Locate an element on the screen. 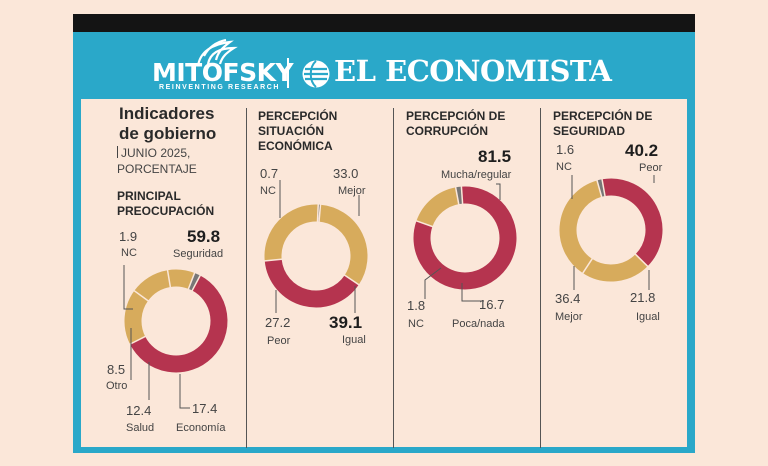 The height and width of the screenshot is (466, 768). page-subtitle: JUNIO 2025, PORCENTAJE is located at coordinates (157, 161).